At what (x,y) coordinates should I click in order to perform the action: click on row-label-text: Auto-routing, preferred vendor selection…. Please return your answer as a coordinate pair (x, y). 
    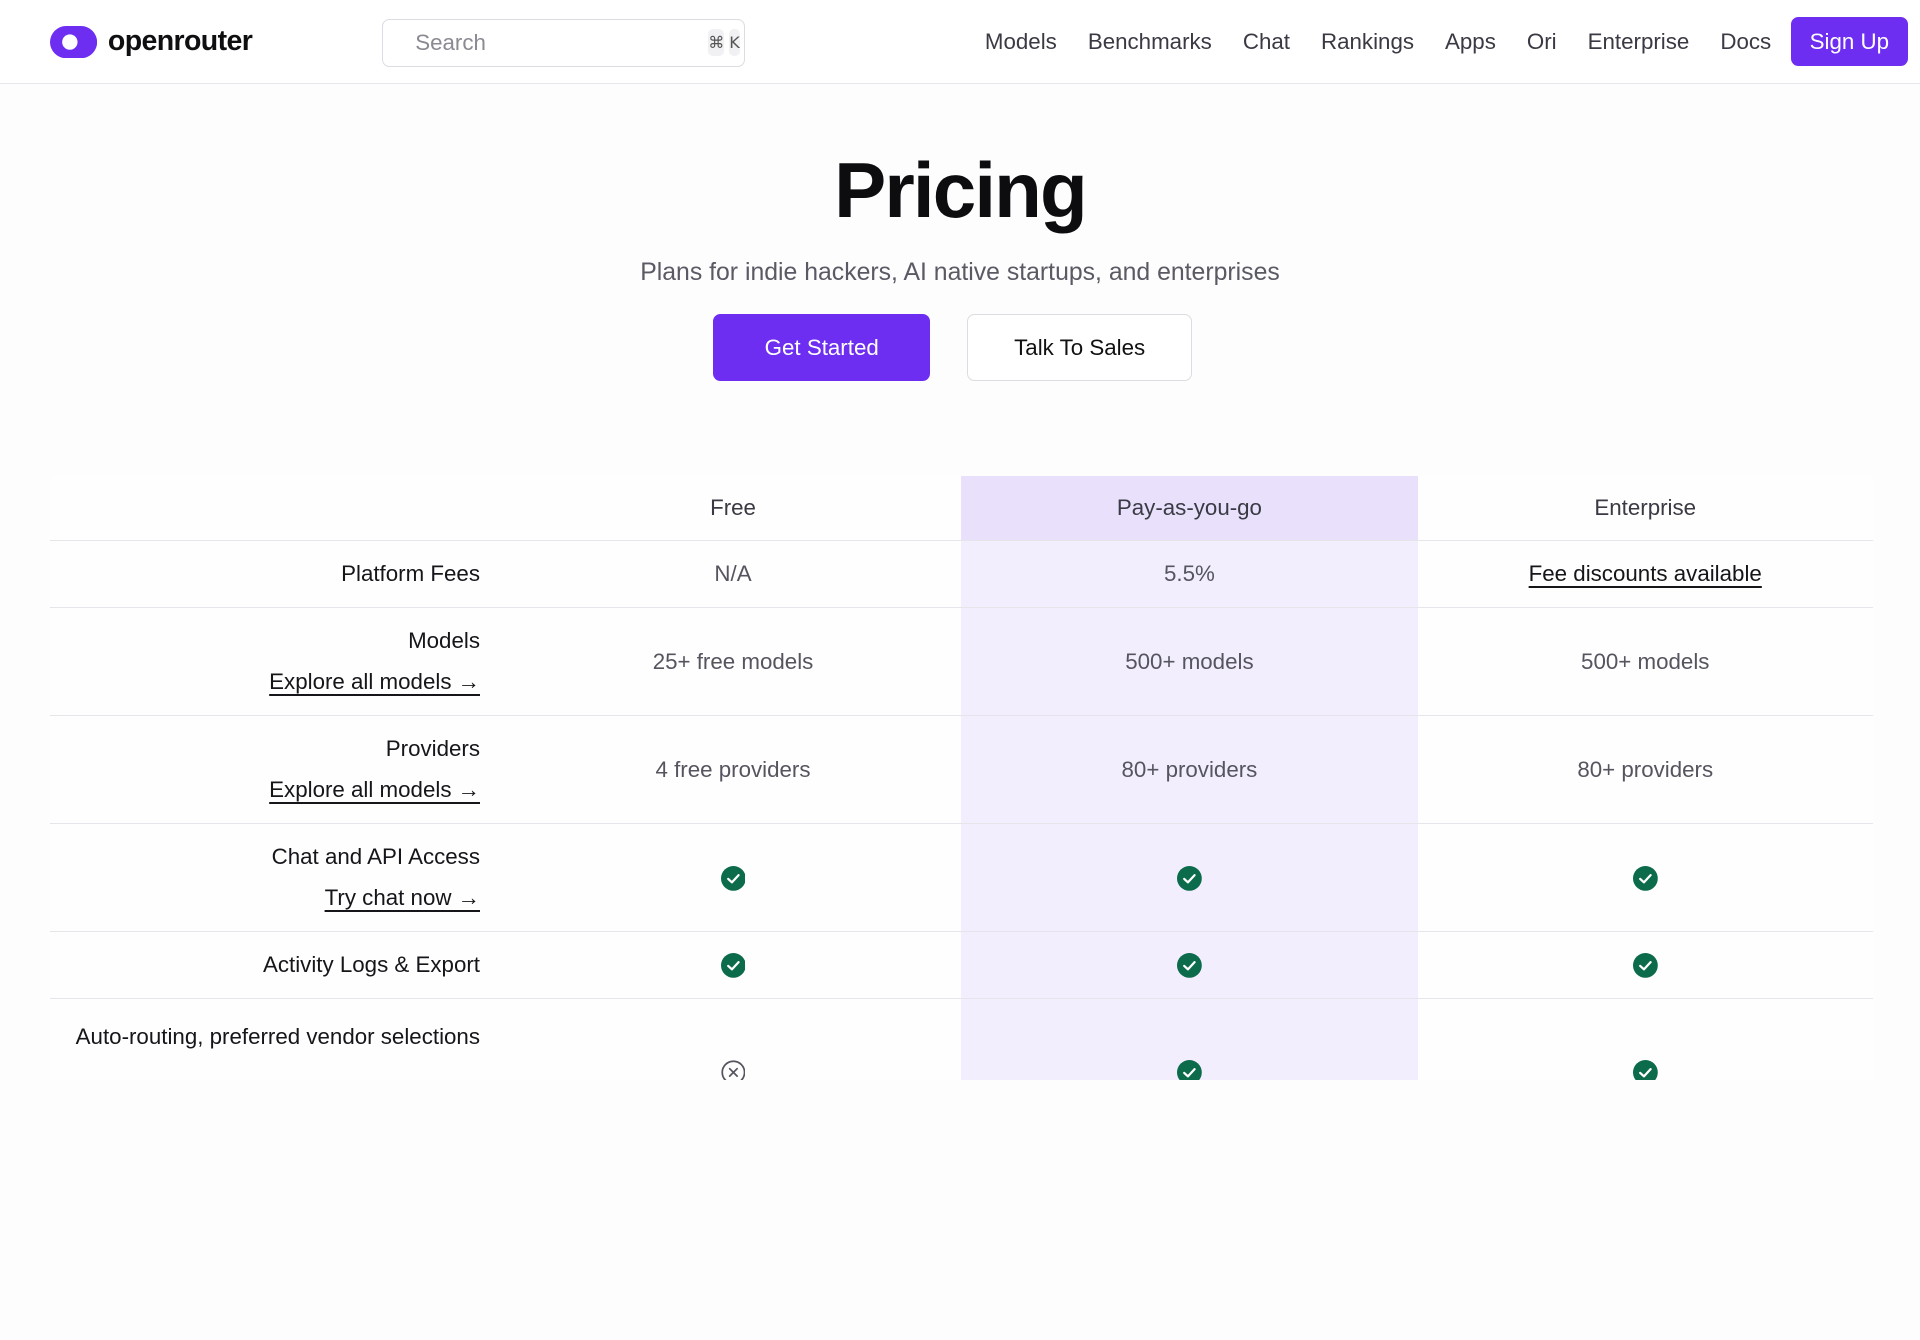
    Looking at the image, I should click on (277, 1036).